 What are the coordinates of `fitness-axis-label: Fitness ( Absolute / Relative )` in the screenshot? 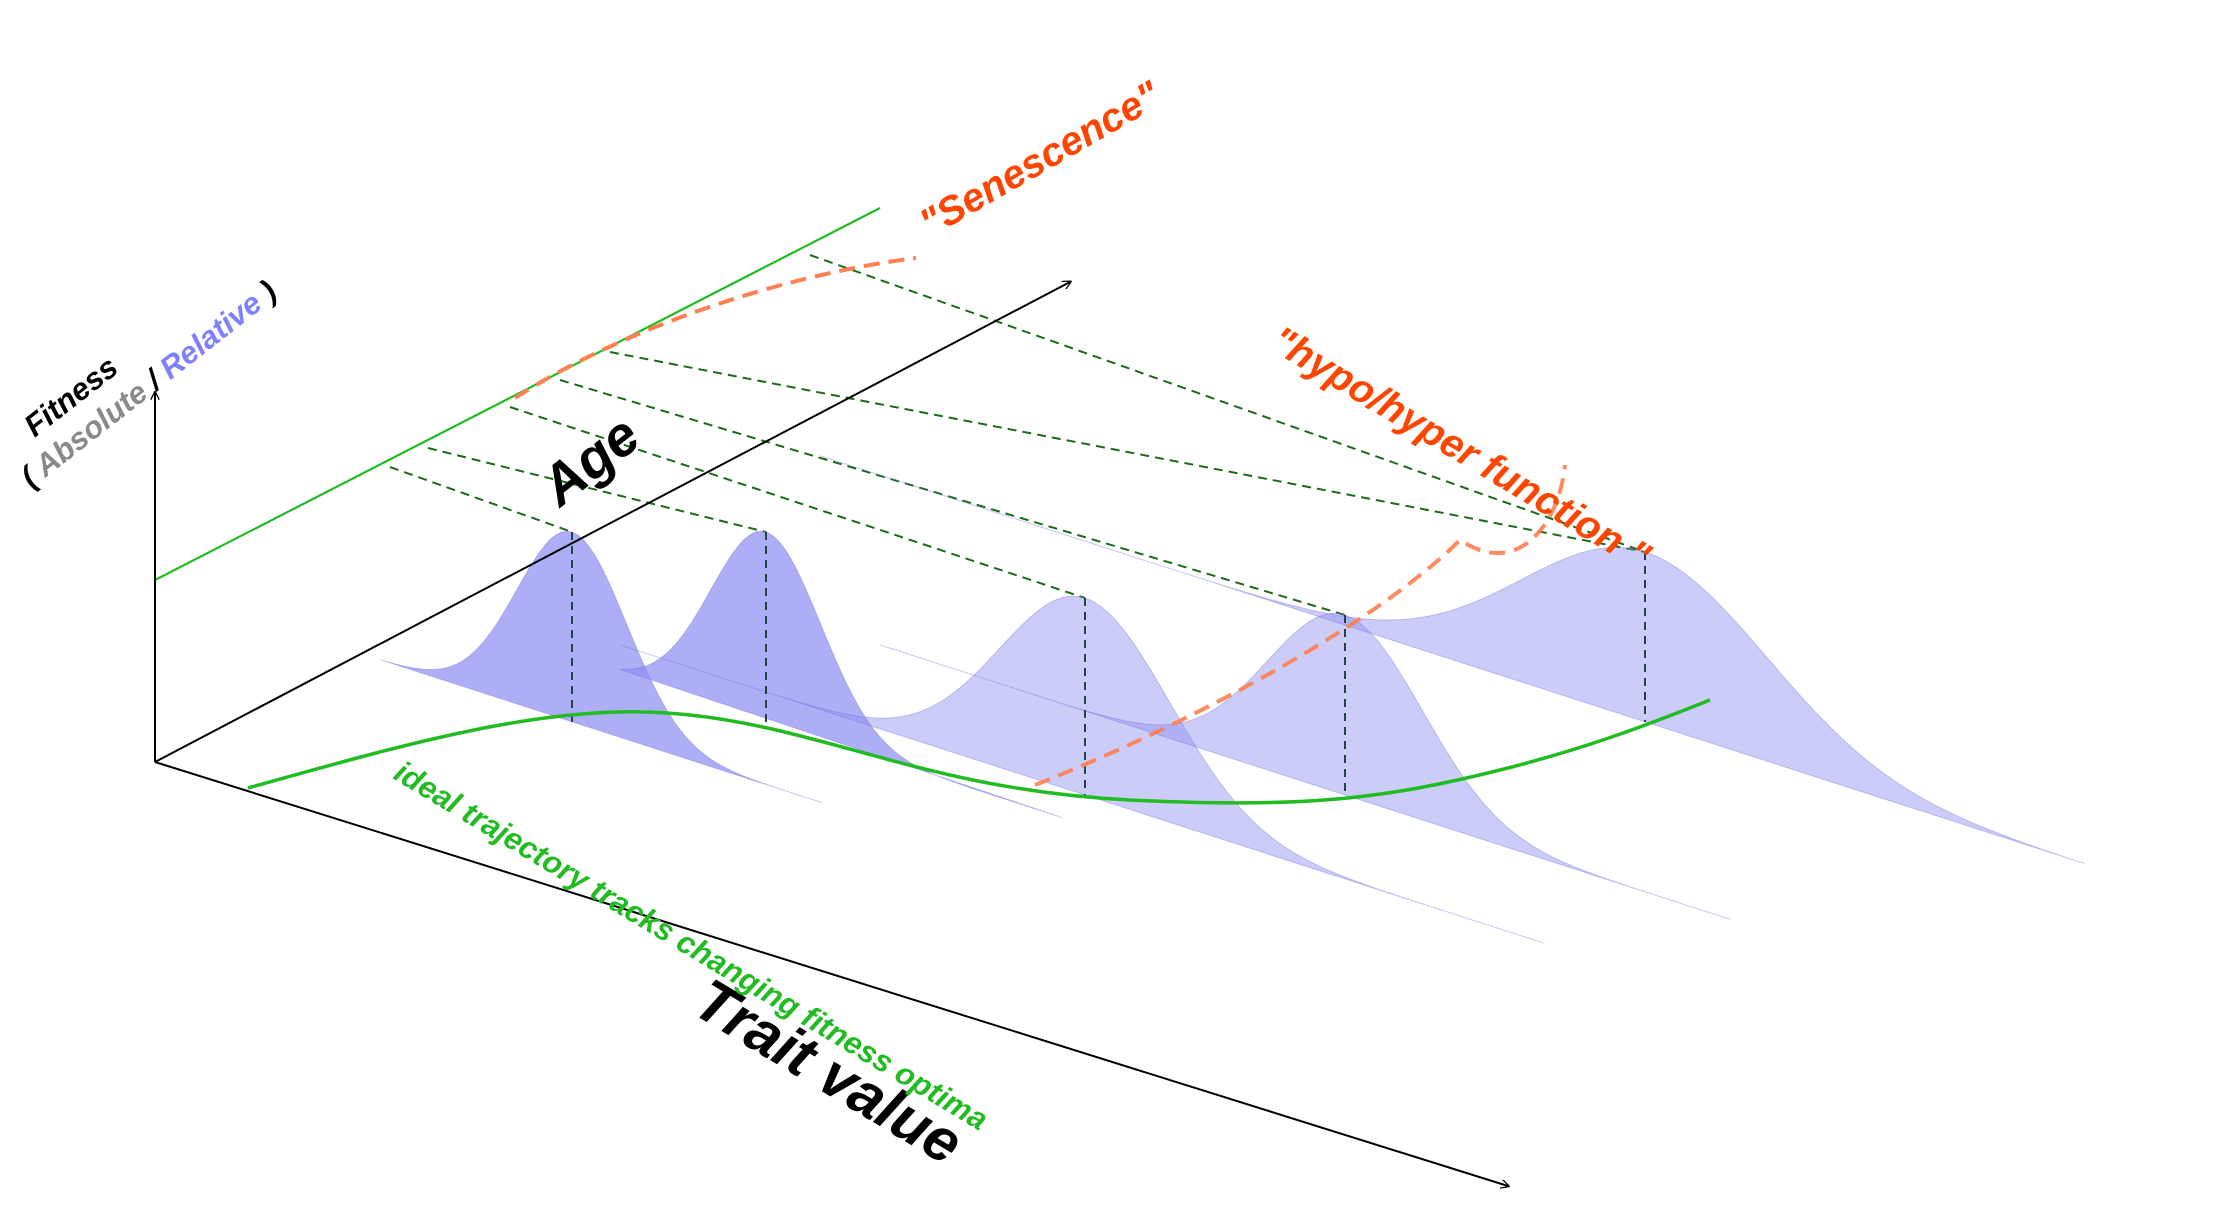 It's located at (141, 369).